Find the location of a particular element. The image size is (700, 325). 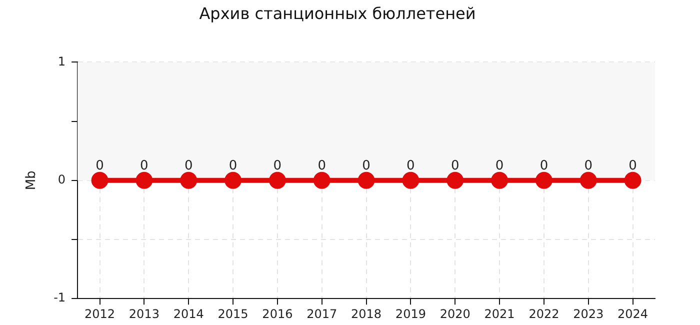

x-tick-label: 2023 is located at coordinates (588, 313).